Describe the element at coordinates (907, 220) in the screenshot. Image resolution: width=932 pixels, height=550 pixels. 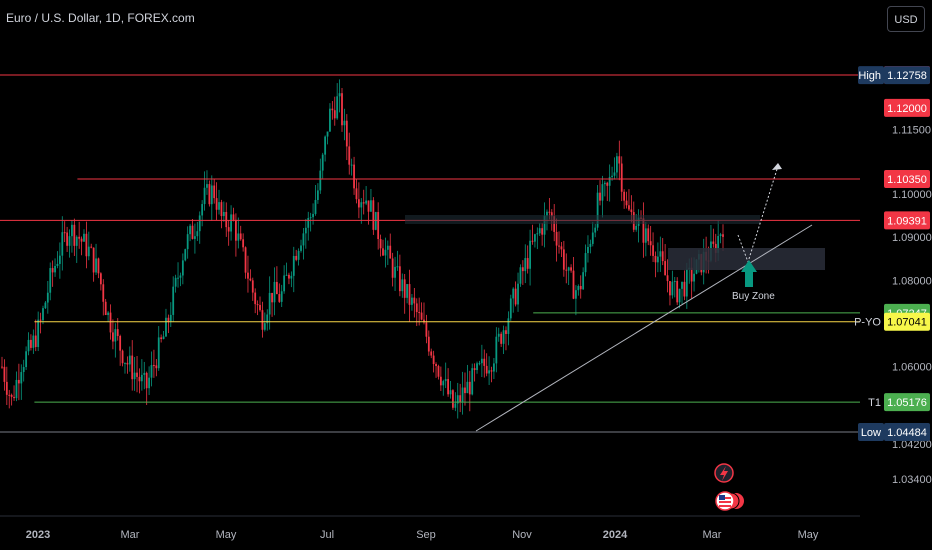
I see `price-tag: 1.09391` at that location.